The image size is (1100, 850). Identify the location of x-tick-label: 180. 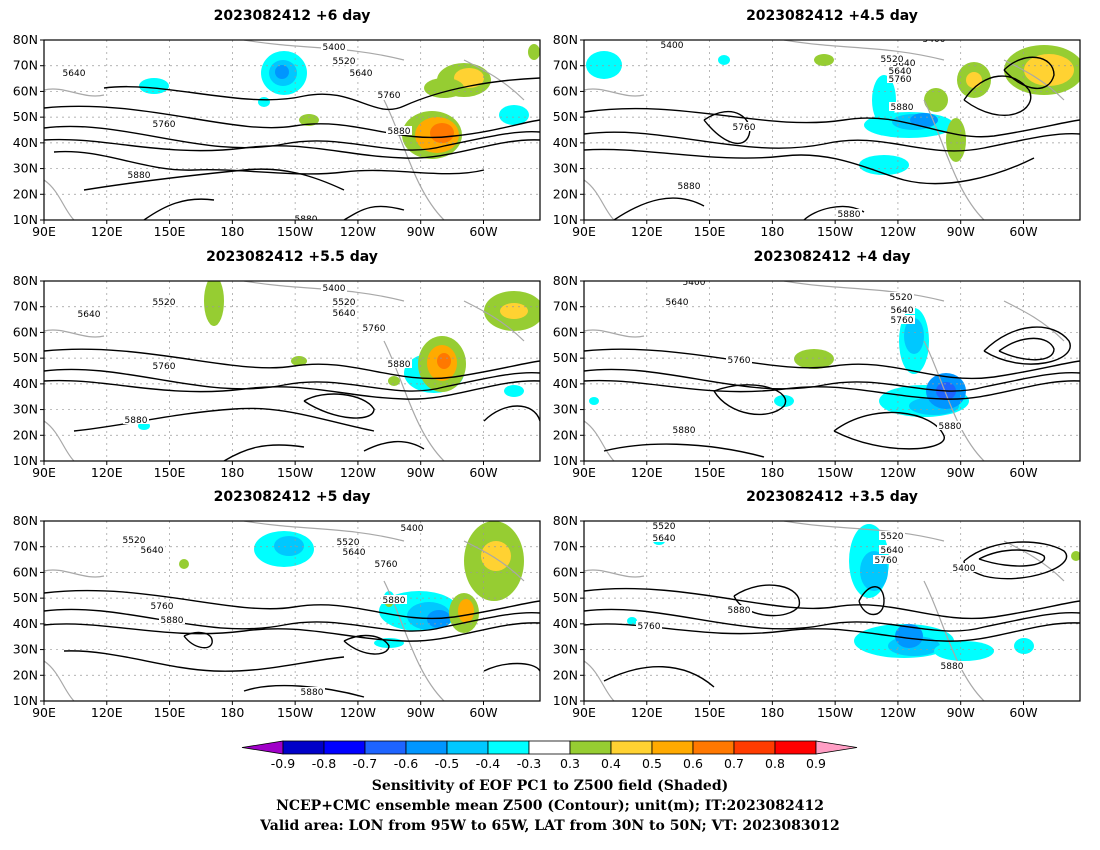
(232, 712).